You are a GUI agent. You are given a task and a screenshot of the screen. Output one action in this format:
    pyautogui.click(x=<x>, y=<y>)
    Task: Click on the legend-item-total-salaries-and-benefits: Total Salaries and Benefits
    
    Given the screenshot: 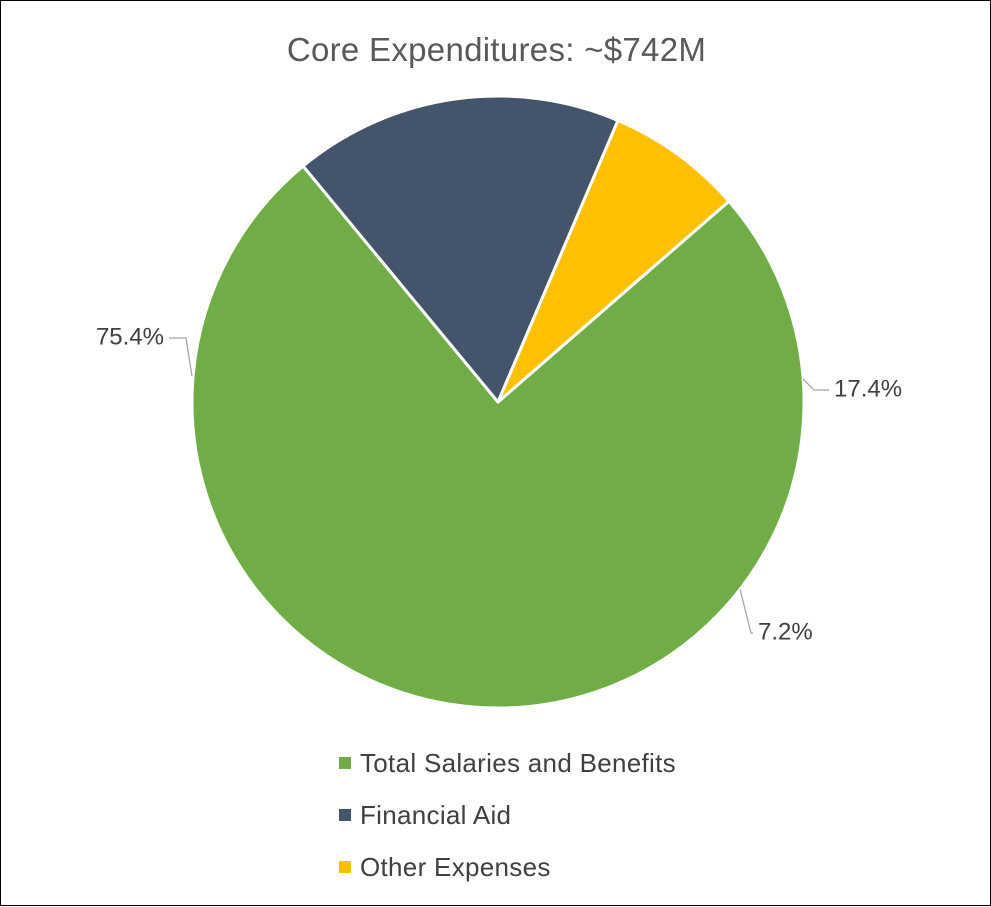 What is the action you would take?
    pyautogui.click(x=507, y=763)
    